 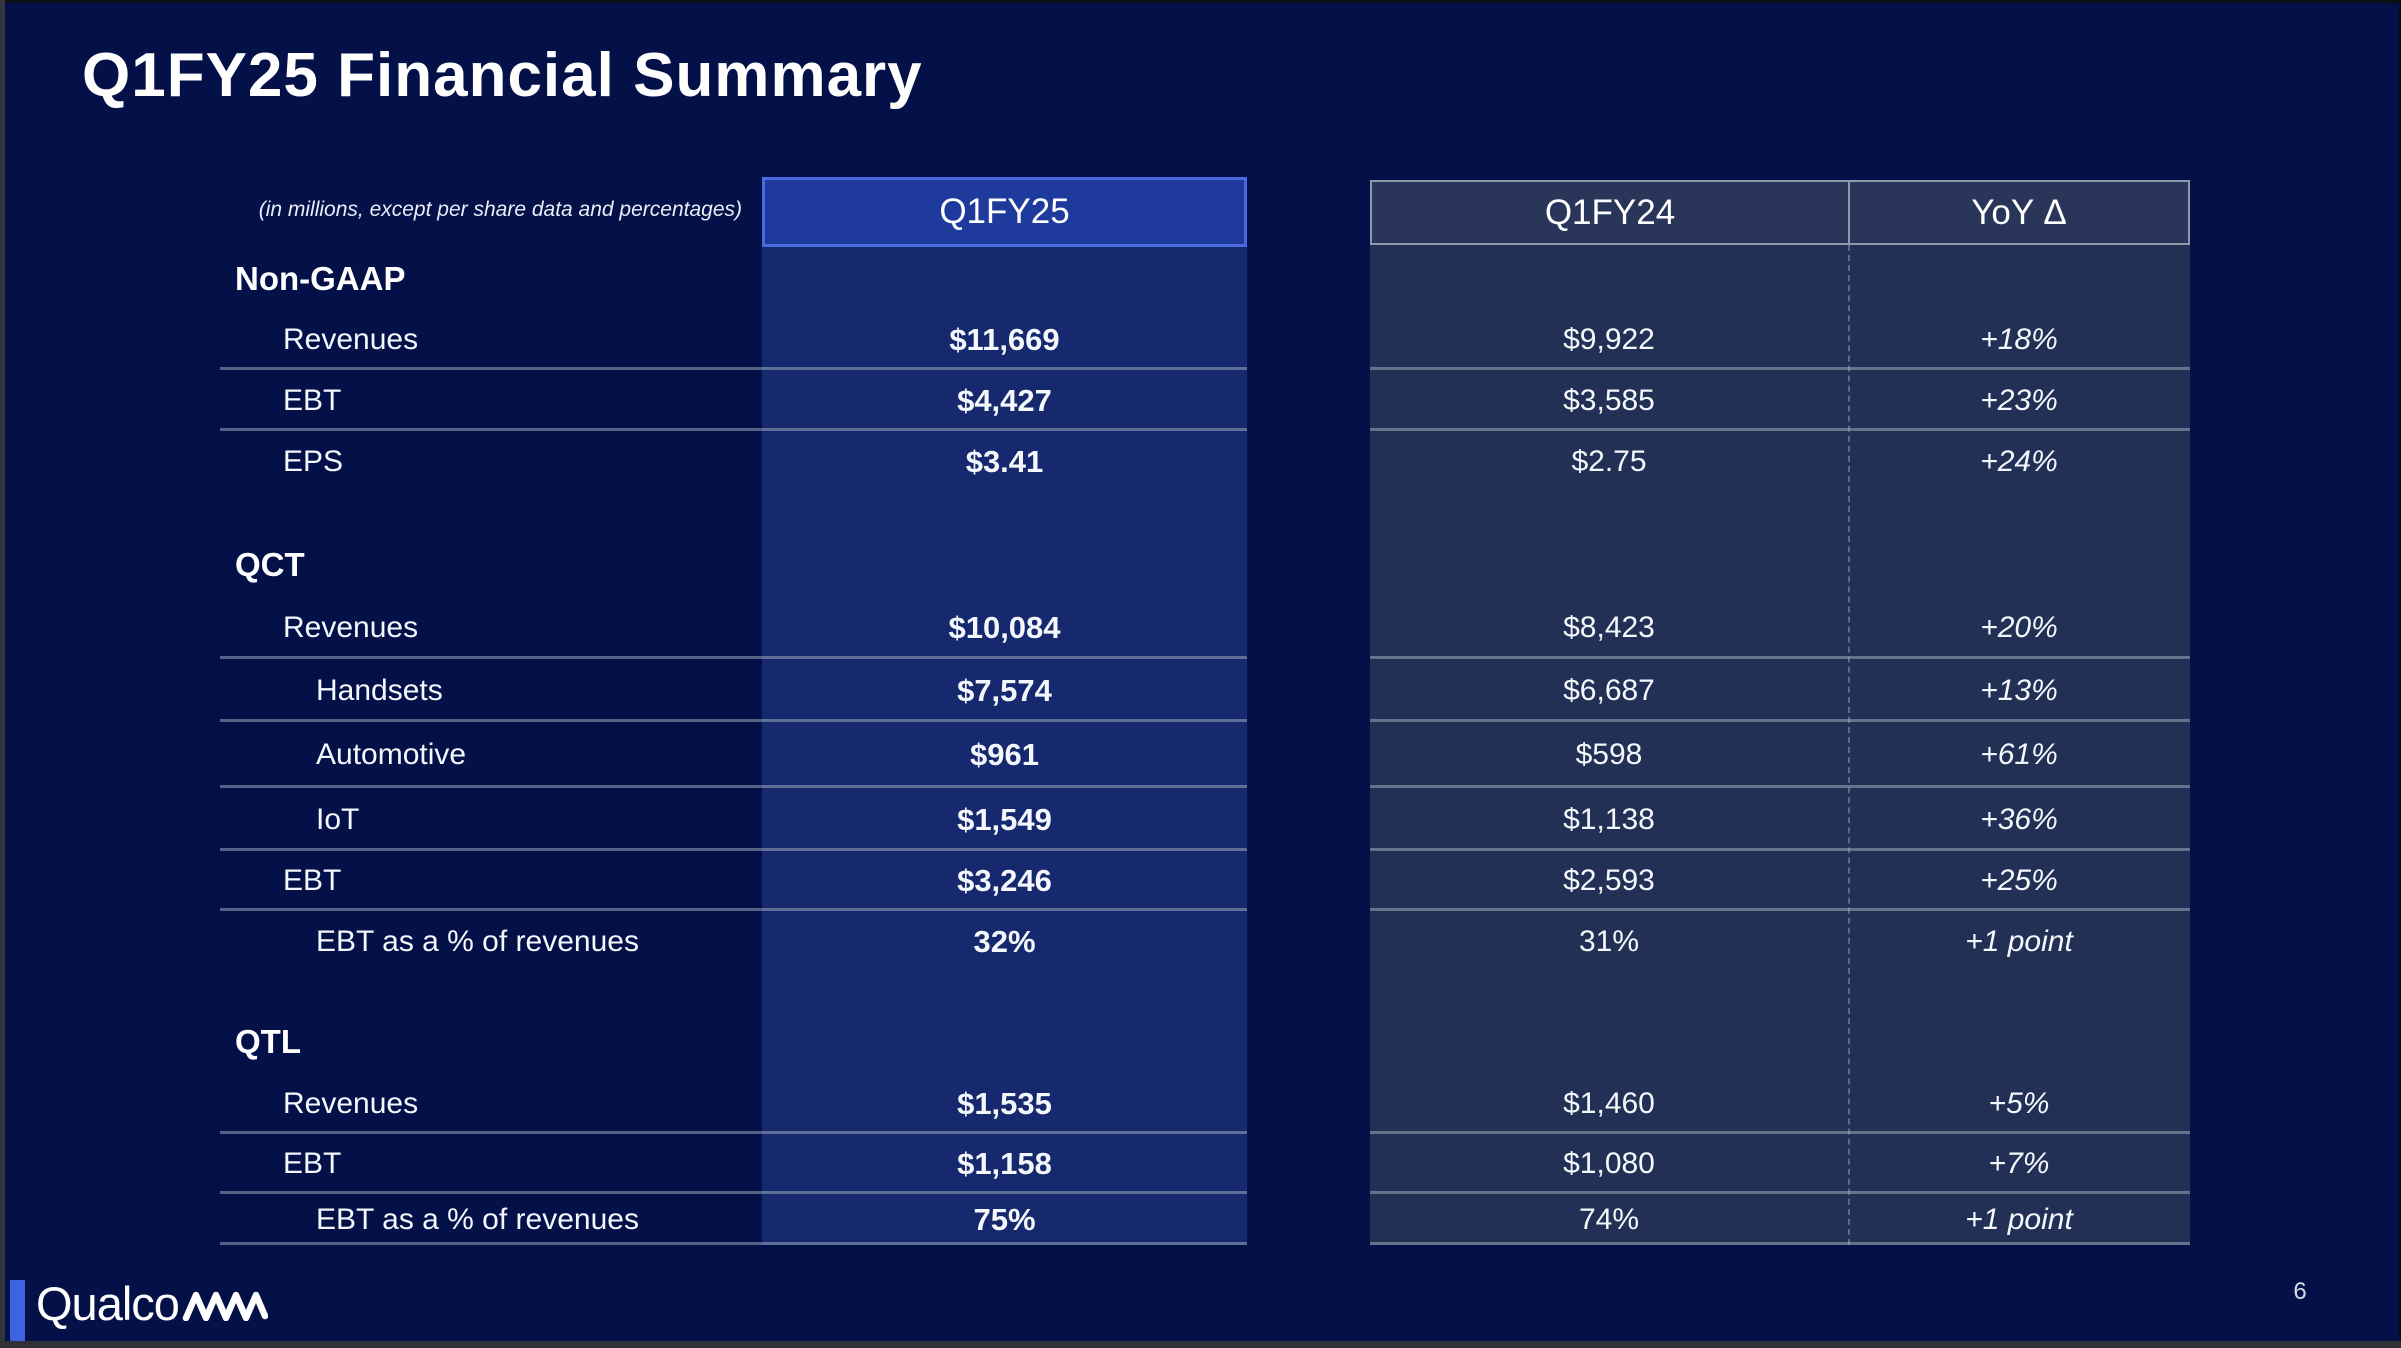 I want to click on table-row: Automotive $961 $598 +61%, so click(x=1200, y=755).